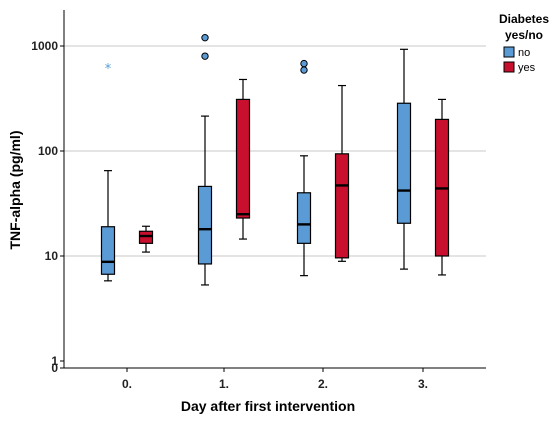  What do you see at coordinates (54, 361) in the screenshot?
I see `y-tick-label: 1` at bounding box center [54, 361].